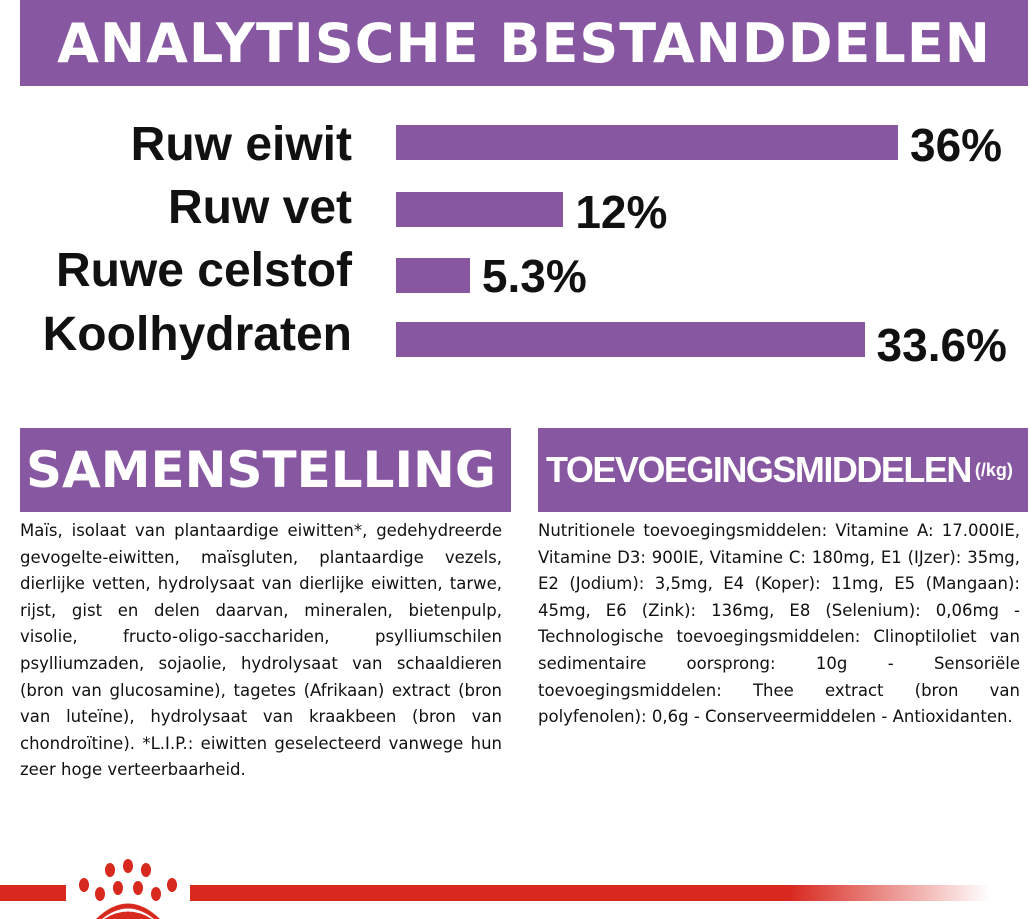 The height and width of the screenshot is (919, 1030). What do you see at coordinates (33, 893) in the screenshot?
I see `footer-line-left` at bounding box center [33, 893].